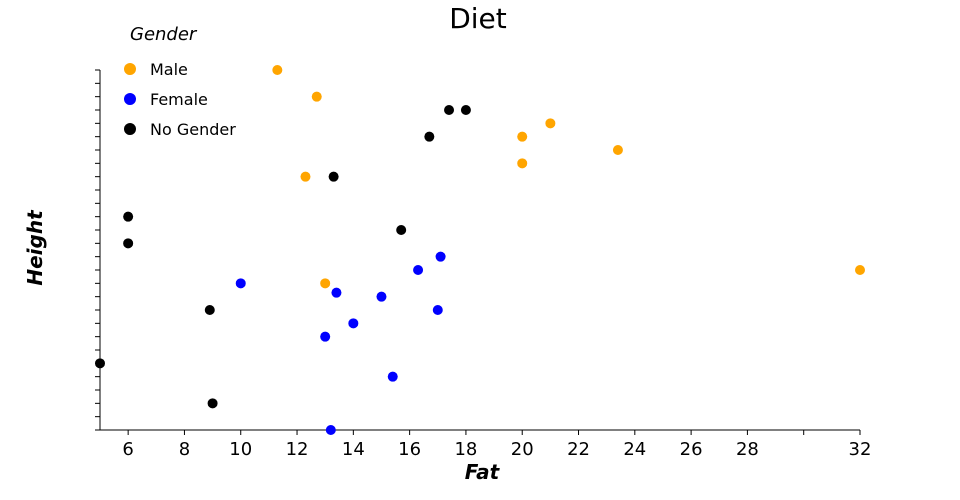  Describe the element at coordinates (98, 250) in the screenshot. I see `y-axis` at that location.